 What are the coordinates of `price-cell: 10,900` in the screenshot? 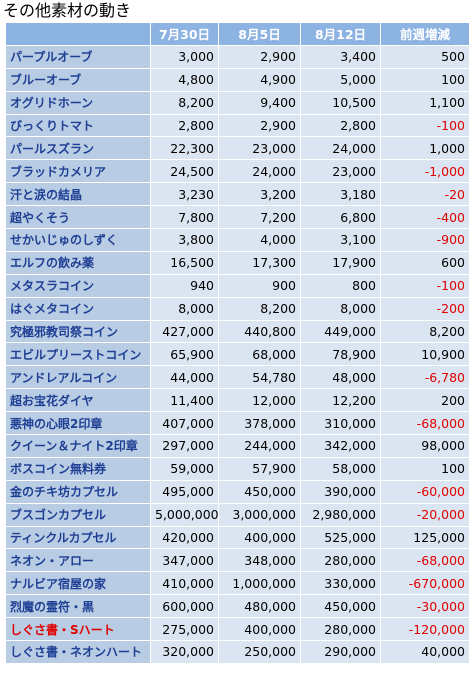 It's located at (425, 354).